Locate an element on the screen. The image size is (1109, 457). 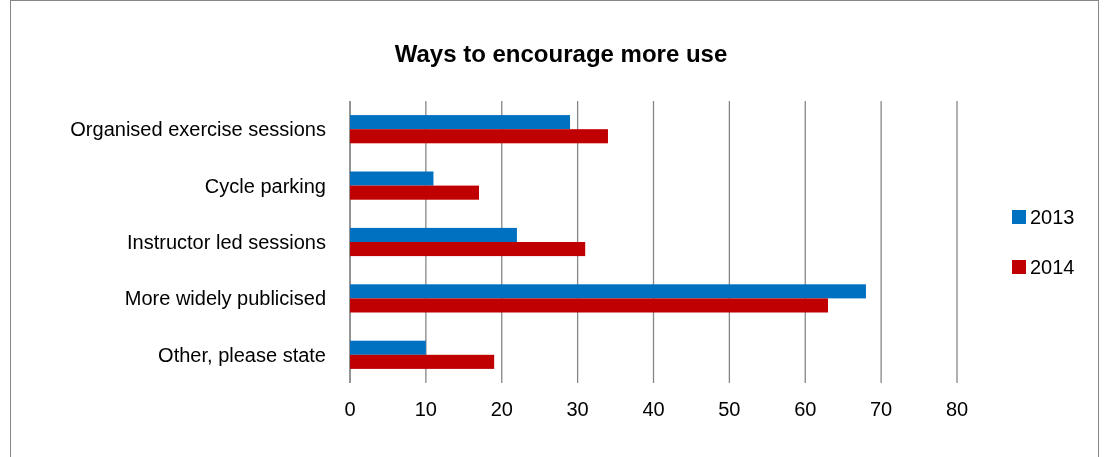
x-tick-label: 80 is located at coordinates (957, 409).